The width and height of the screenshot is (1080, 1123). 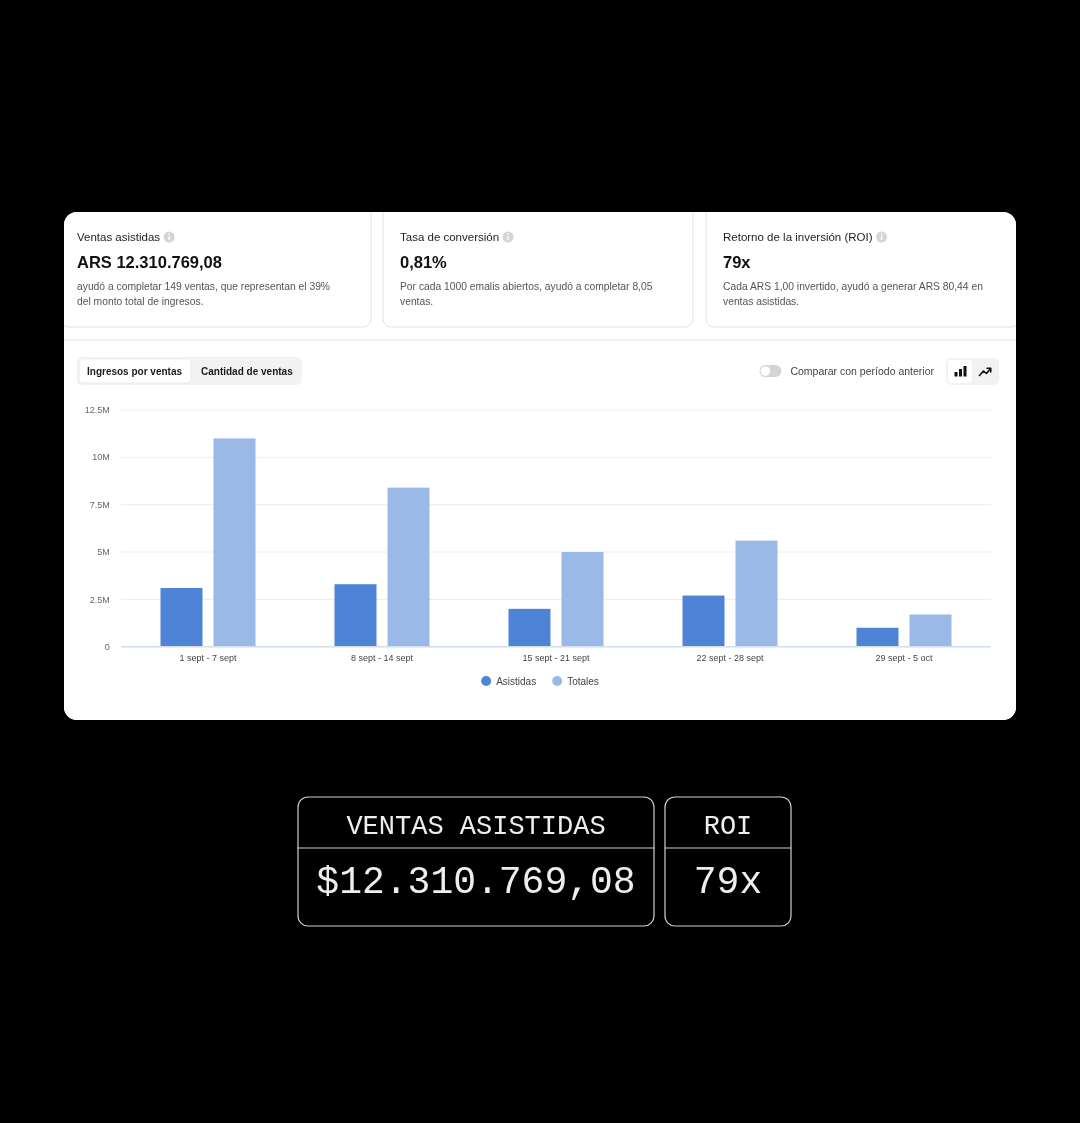 What do you see at coordinates (424, 262) in the screenshot?
I see `text: 0,81%` at bounding box center [424, 262].